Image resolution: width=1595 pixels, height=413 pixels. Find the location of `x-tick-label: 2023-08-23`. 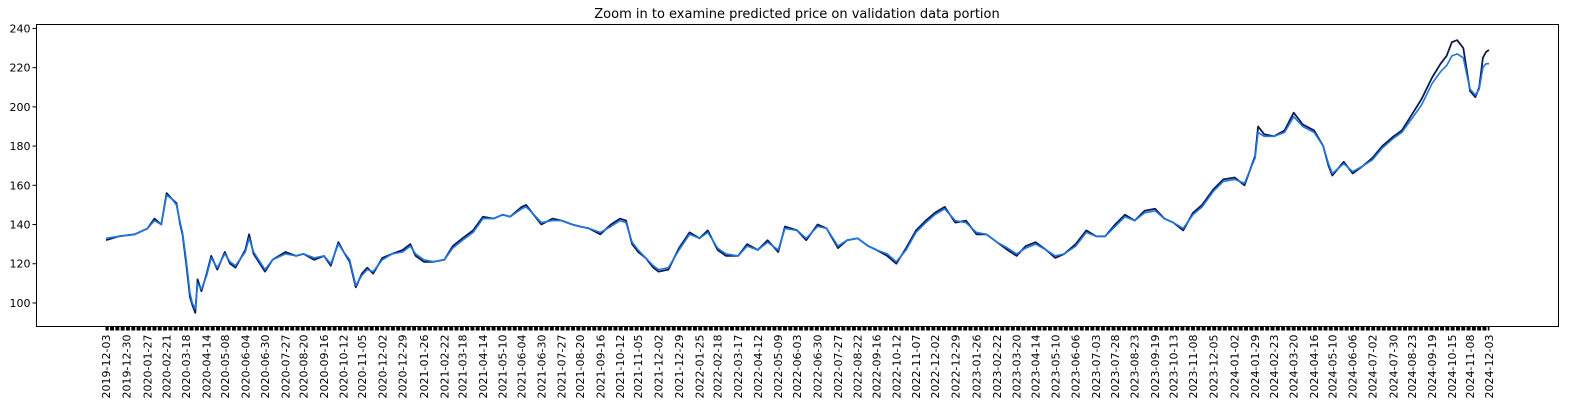

x-tick-label: 2023-08-23 is located at coordinates (1135, 367).